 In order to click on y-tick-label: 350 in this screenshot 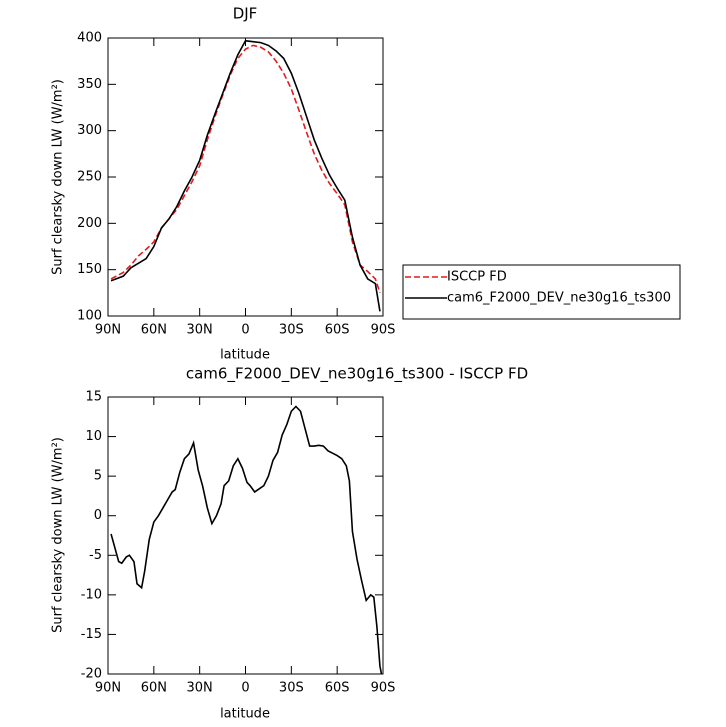, I will do `click(89, 84)`.